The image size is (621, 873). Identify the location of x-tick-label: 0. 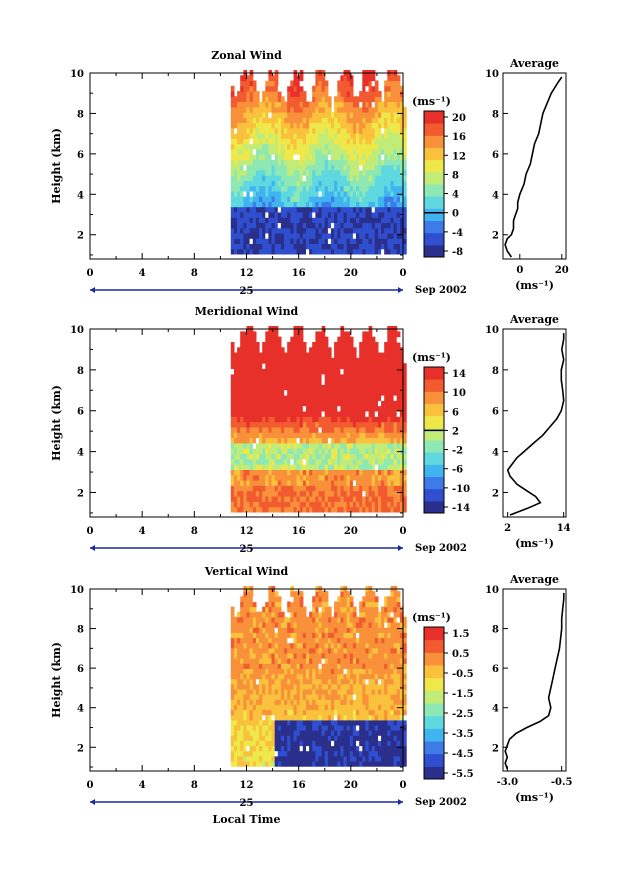
(403, 273).